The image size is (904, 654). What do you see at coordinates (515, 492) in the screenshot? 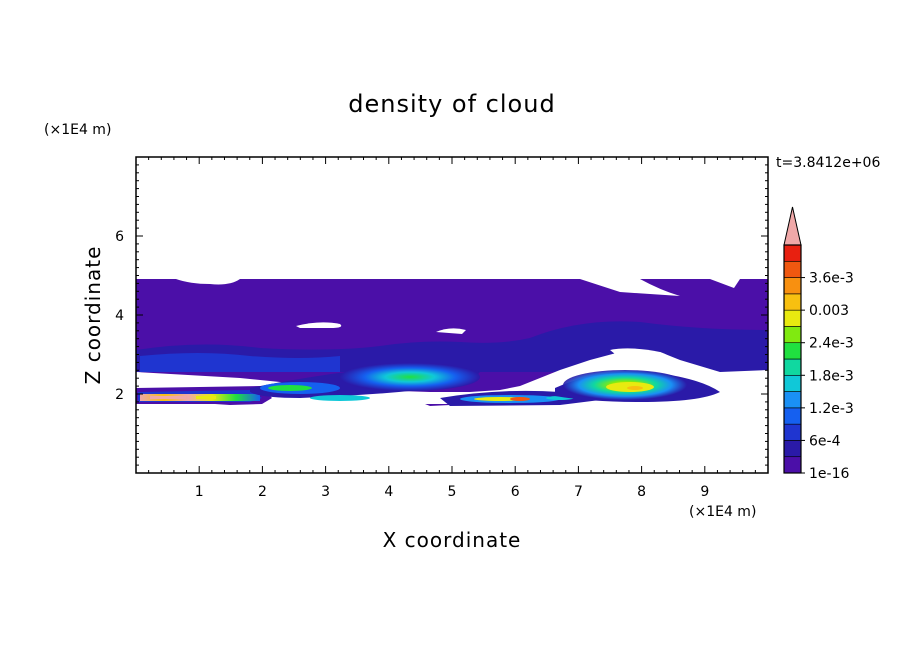
I see `x-tick-label: 6` at bounding box center [515, 492].